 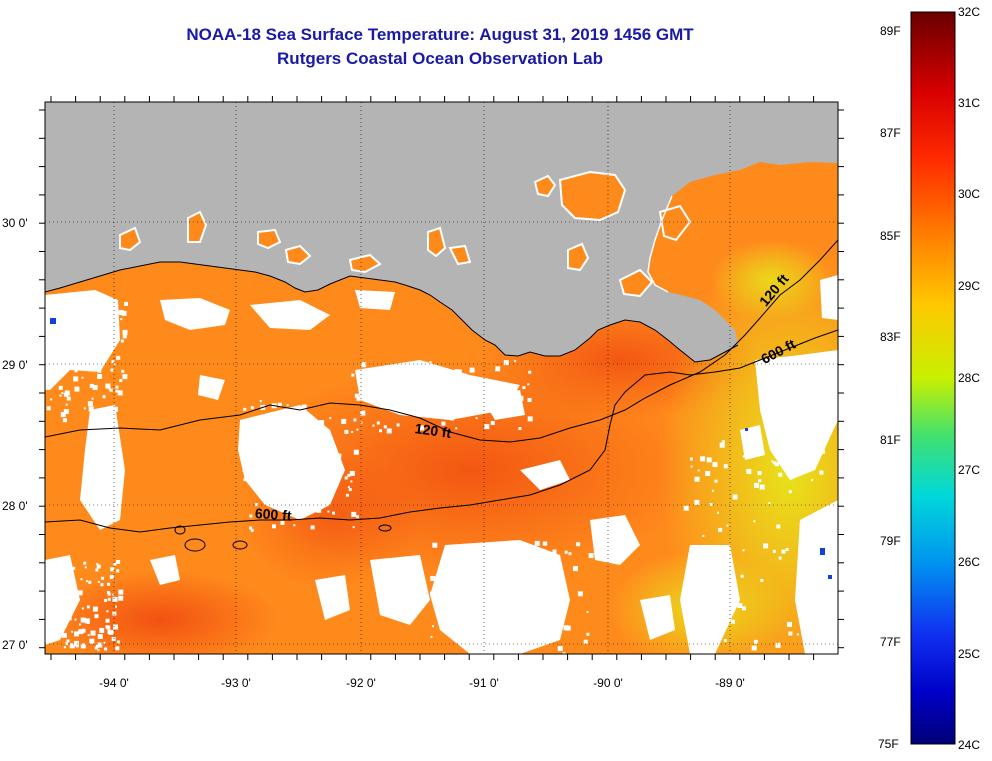 I want to click on inland-water, so click(x=405, y=234).